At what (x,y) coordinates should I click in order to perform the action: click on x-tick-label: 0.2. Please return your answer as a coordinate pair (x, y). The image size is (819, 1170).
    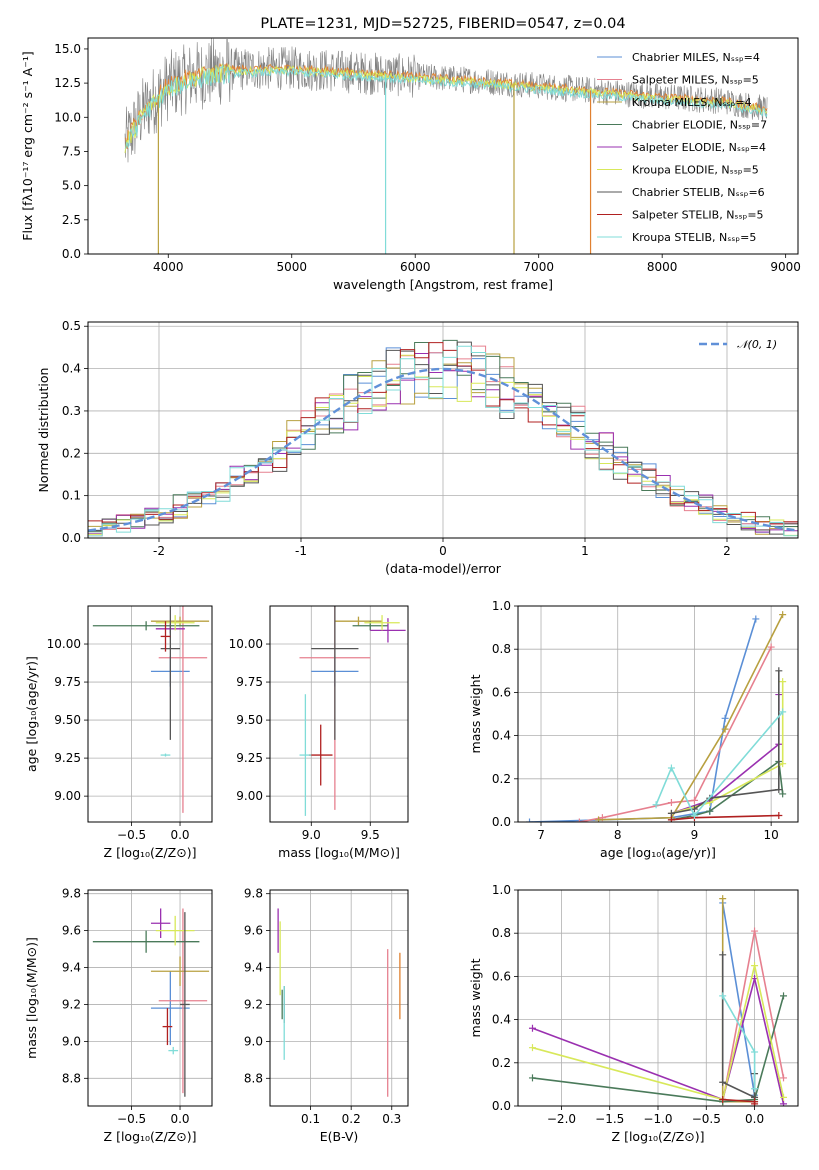
    Looking at the image, I should click on (351, 1119).